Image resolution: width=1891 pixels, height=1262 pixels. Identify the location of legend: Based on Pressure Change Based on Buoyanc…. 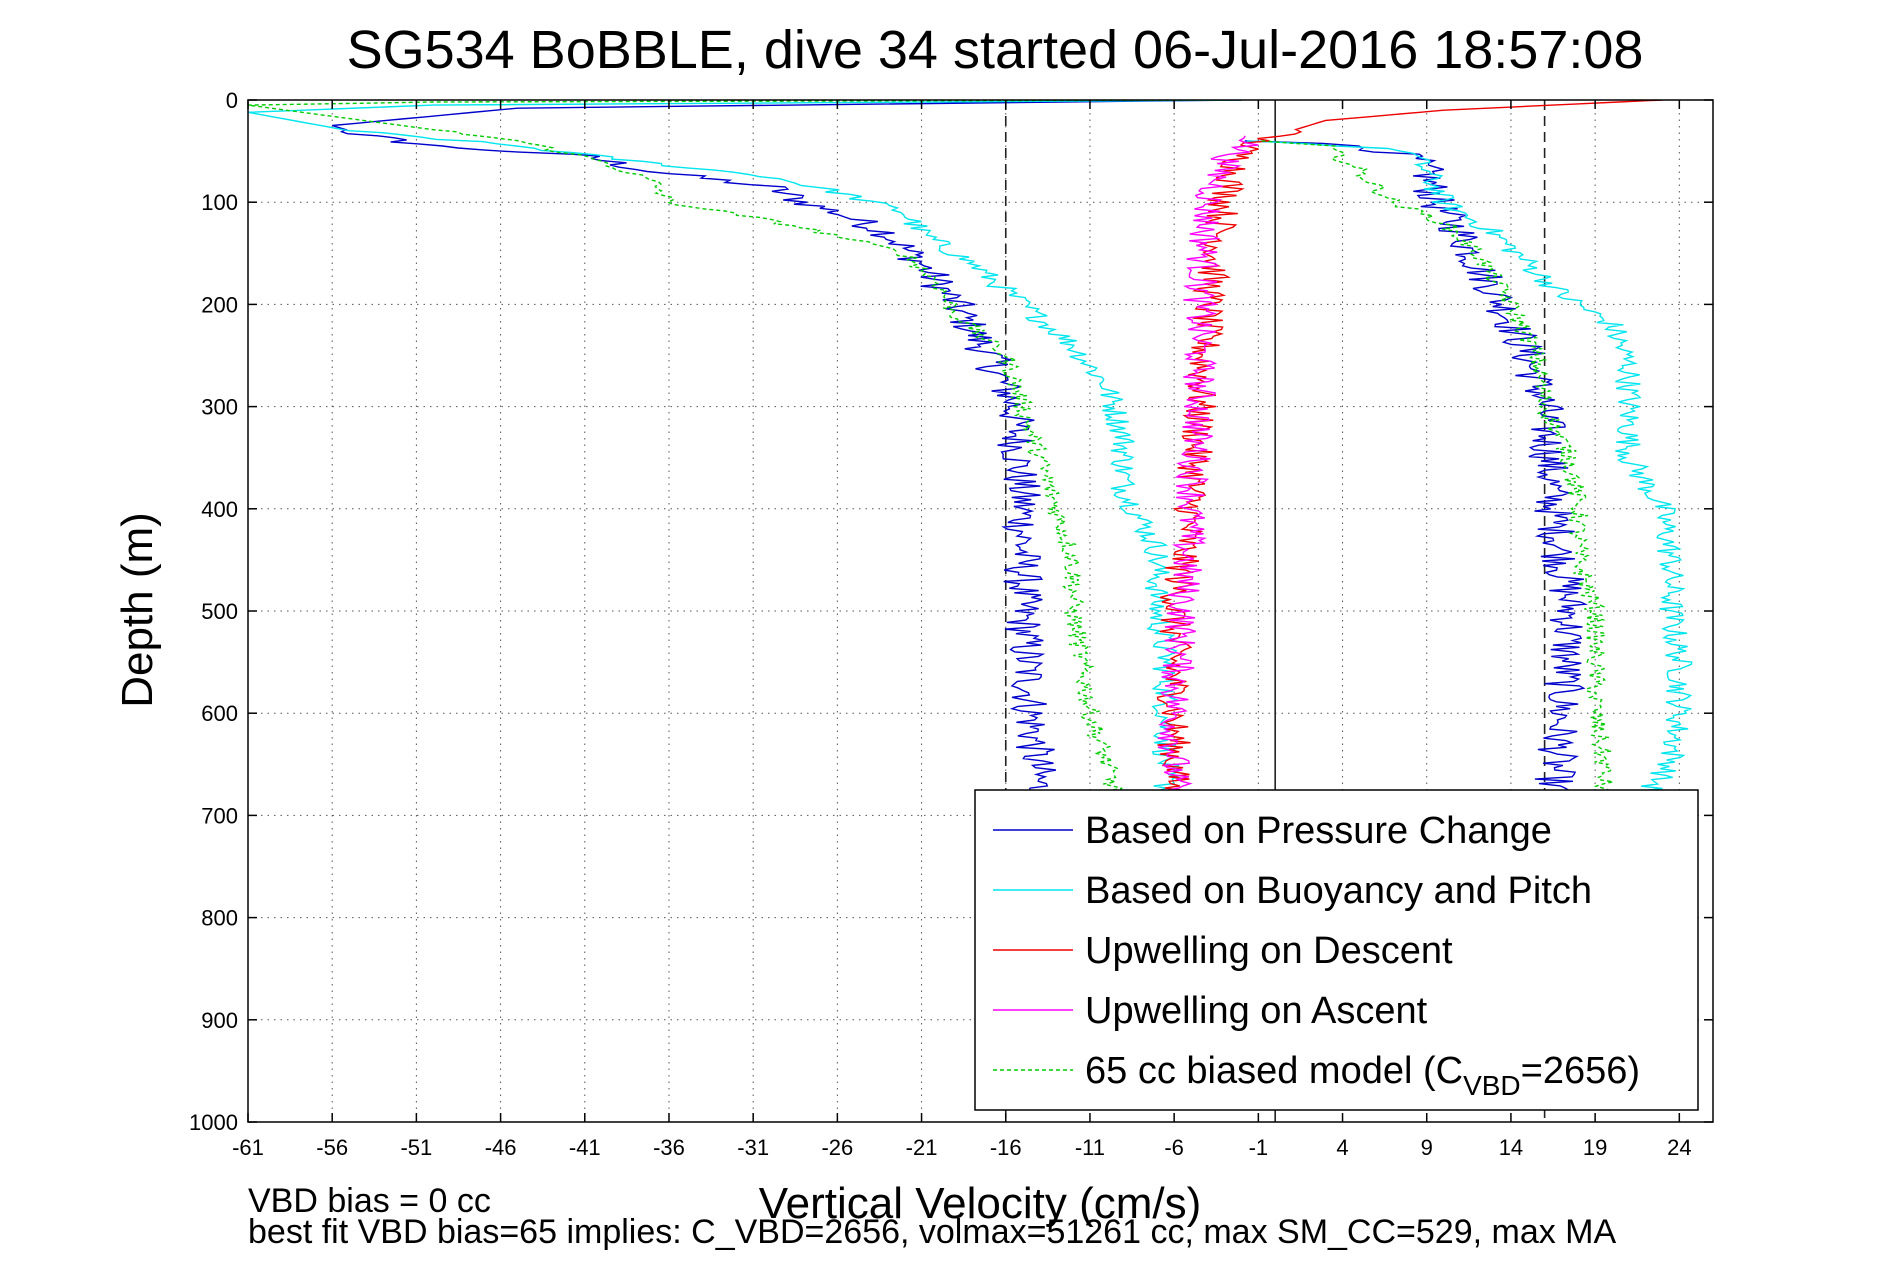
(1336, 950).